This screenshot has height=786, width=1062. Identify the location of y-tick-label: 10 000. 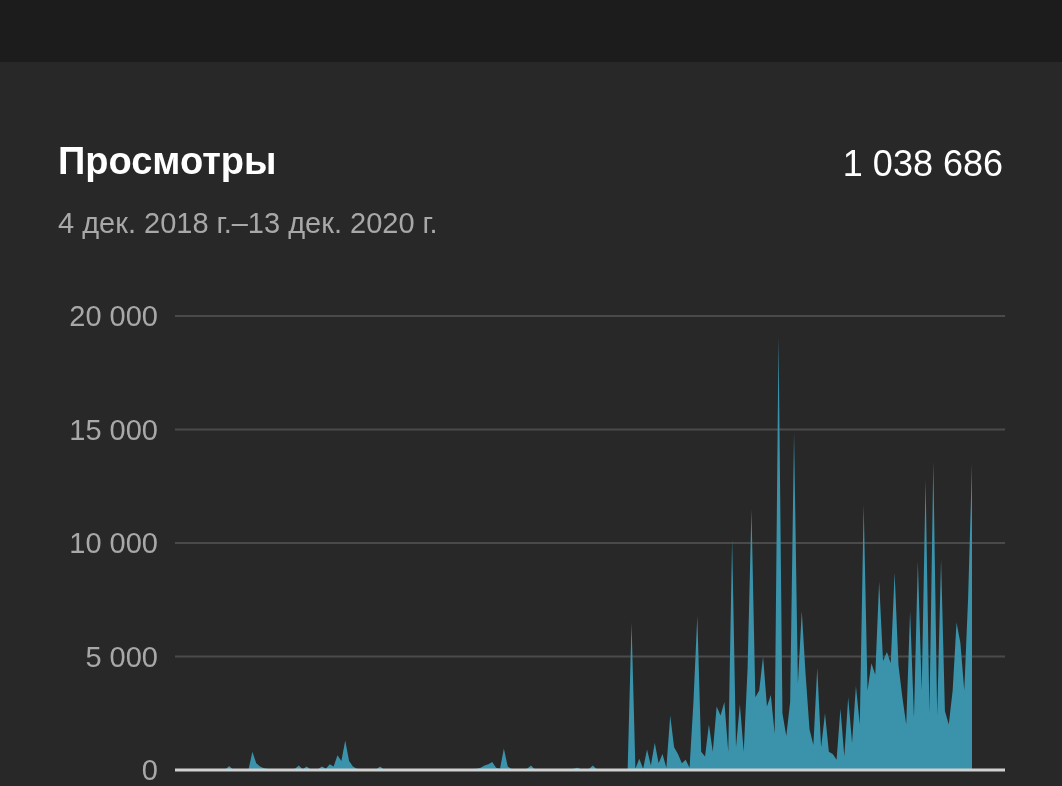
(113, 543).